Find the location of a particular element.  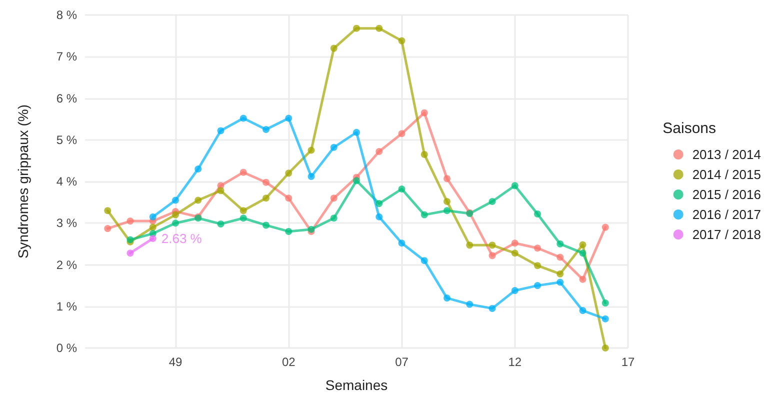

x-tick-label: 17 is located at coordinates (628, 362).